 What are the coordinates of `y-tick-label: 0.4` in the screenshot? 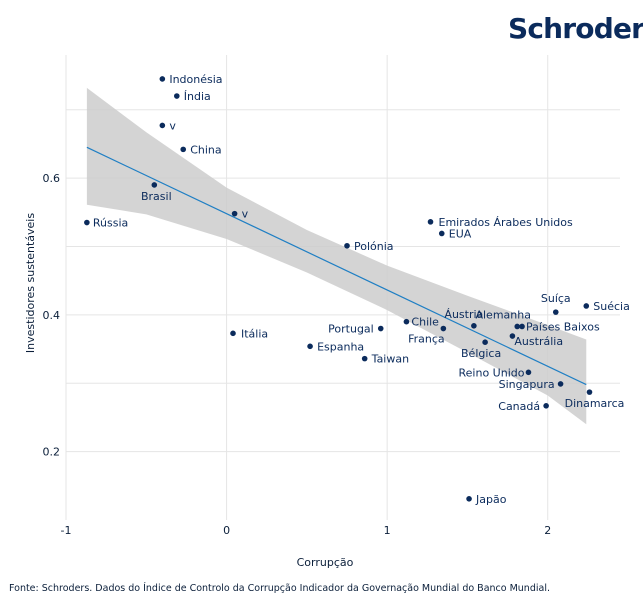 It's located at (52, 315).